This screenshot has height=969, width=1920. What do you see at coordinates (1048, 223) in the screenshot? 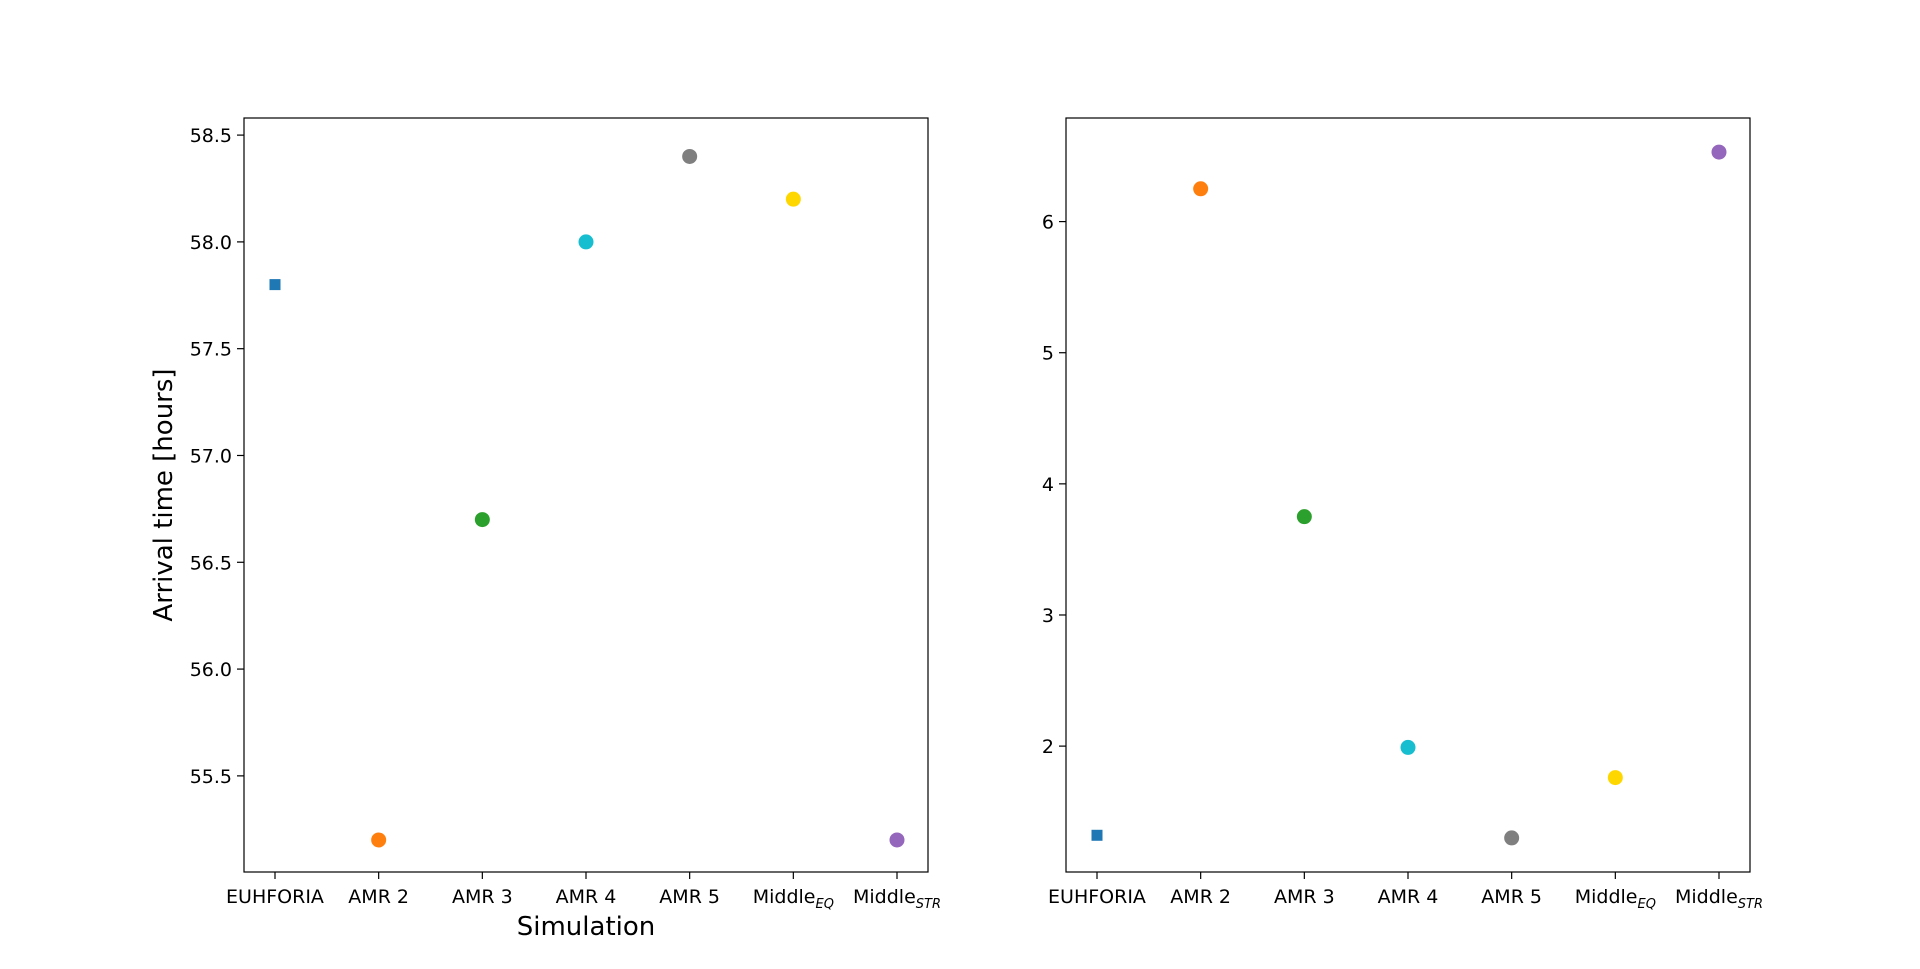
I see `y-tick-label: 6` at bounding box center [1048, 223].